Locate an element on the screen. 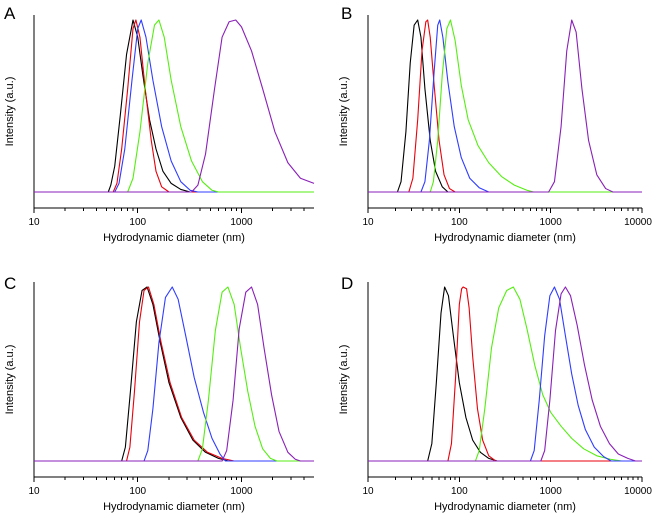  panel-letter: C is located at coordinates (10, 283).